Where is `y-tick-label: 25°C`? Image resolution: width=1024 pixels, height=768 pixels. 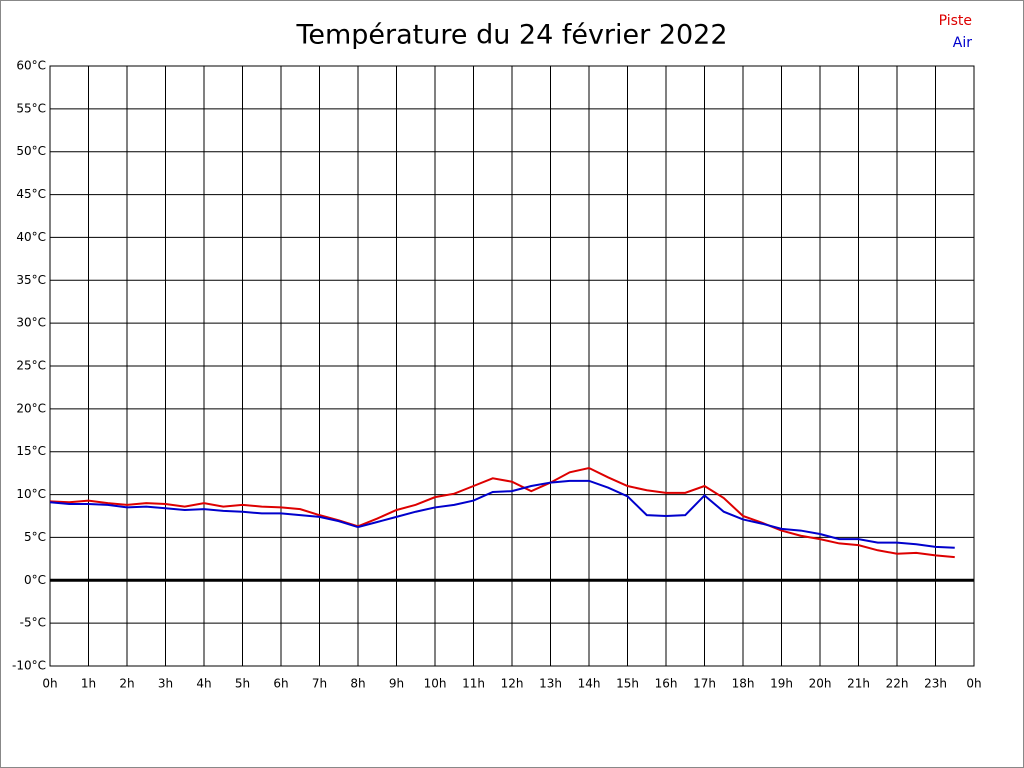
y-tick-label: 25°C is located at coordinates (31, 366).